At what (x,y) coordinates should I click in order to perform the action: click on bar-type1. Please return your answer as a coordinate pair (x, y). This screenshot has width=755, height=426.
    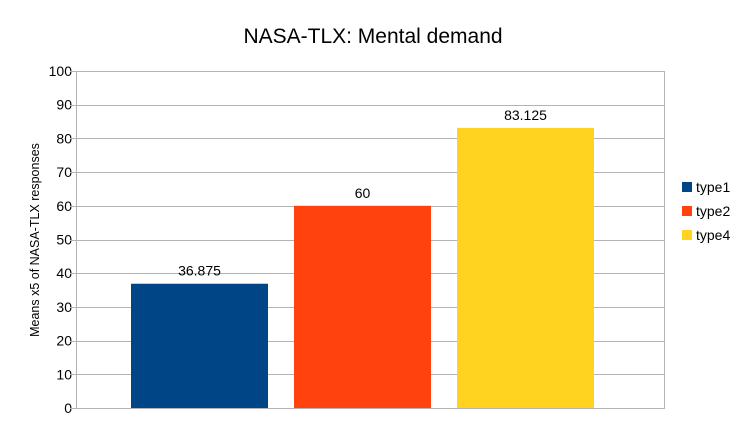
    Looking at the image, I should click on (199, 345).